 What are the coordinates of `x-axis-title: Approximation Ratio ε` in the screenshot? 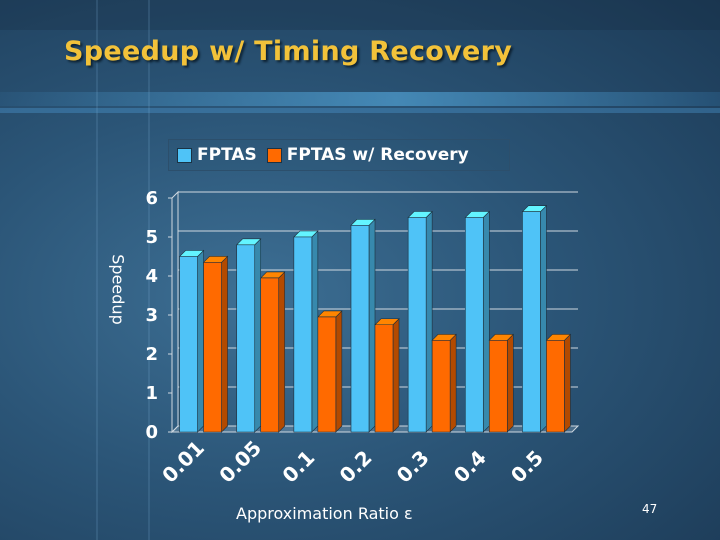 It's located at (324, 513).